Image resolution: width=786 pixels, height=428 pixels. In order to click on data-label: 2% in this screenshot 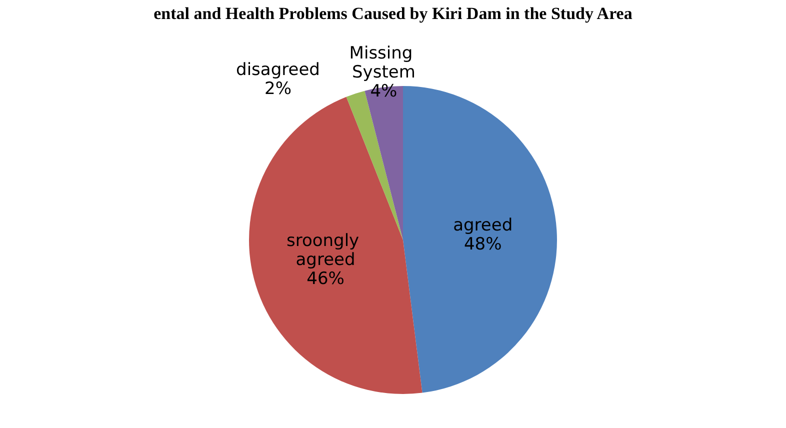, I will do `click(278, 88)`.